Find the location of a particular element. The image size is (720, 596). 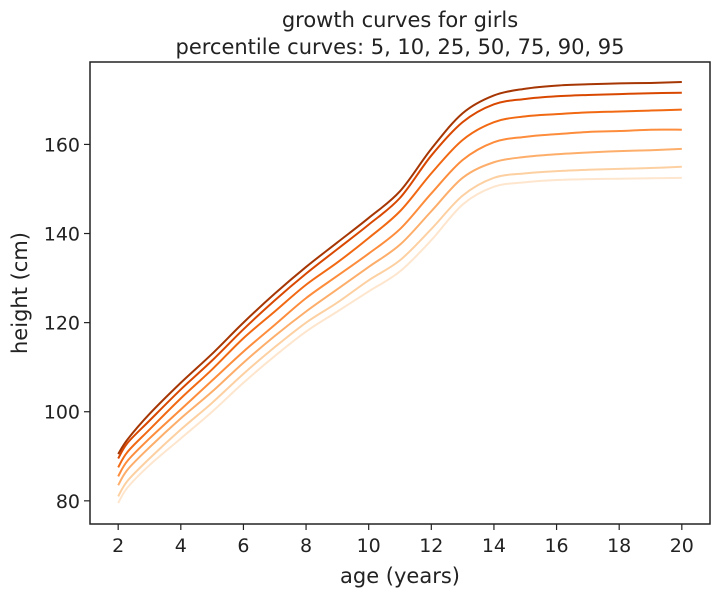

x-tick-label: 12 is located at coordinates (431, 546).